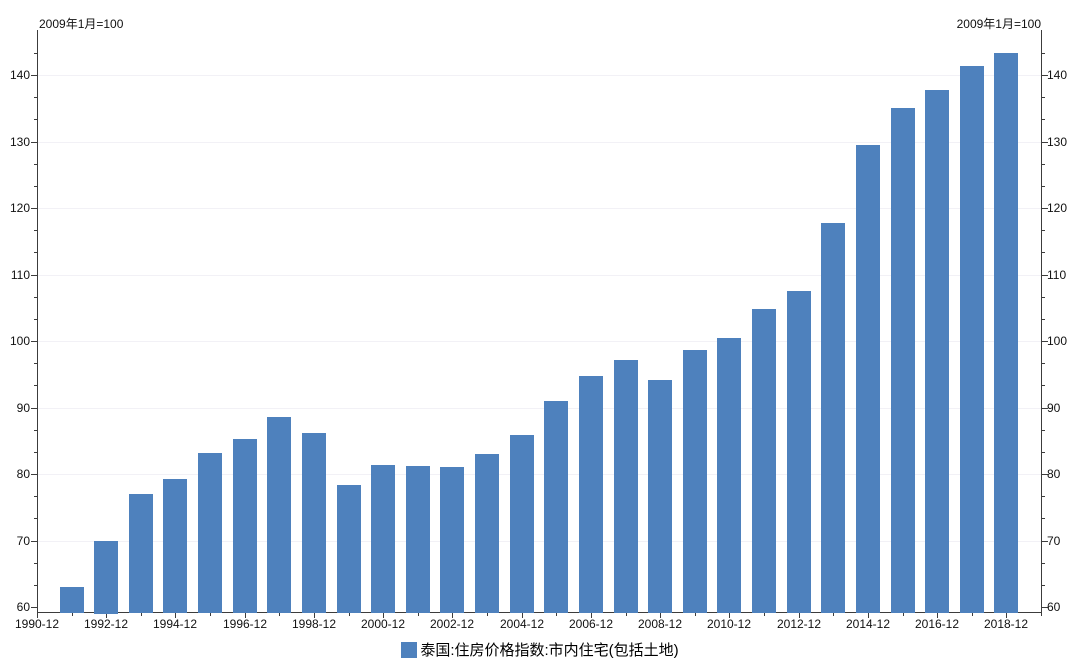 This screenshot has height=667, width=1080. What do you see at coordinates (998, 24) in the screenshot?
I see `axis-unit-note-right: 2009年1月=100` at bounding box center [998, 24].